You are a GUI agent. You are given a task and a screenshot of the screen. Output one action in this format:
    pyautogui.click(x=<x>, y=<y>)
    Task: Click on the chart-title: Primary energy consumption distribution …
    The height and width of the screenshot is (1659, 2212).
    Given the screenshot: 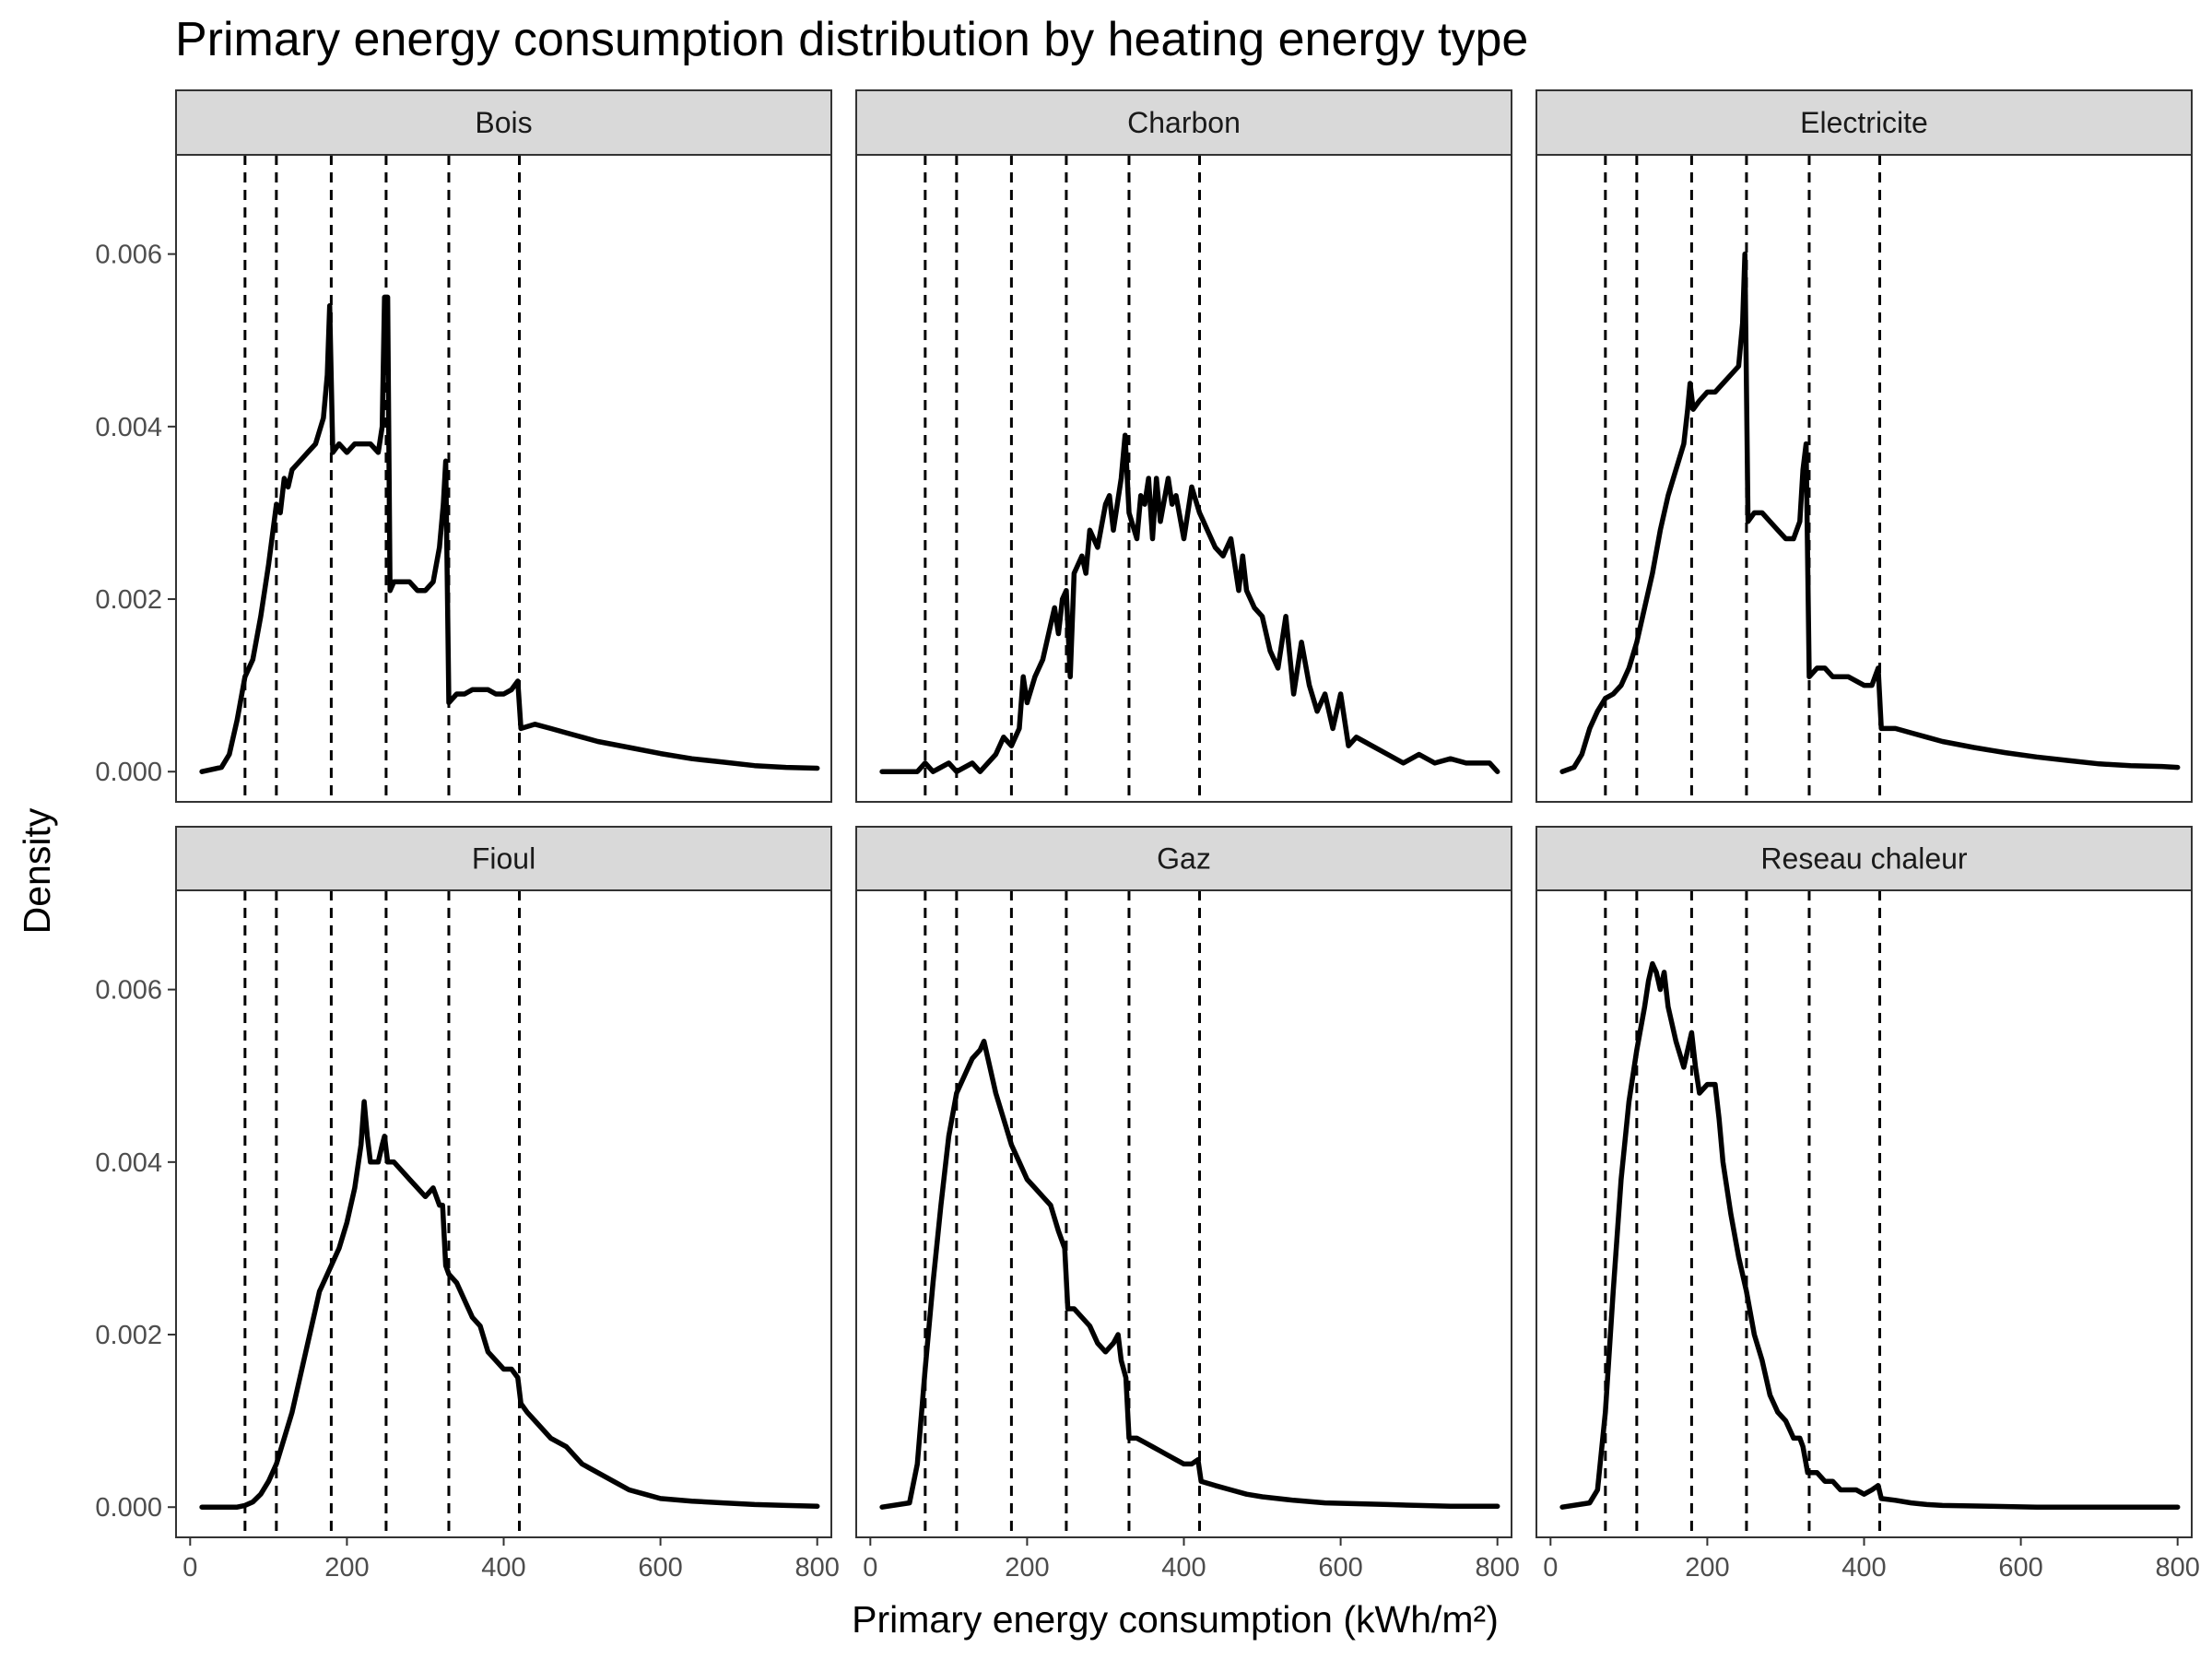 What is the action you would take?
    pyautogui.click(x=851, y=39)
    